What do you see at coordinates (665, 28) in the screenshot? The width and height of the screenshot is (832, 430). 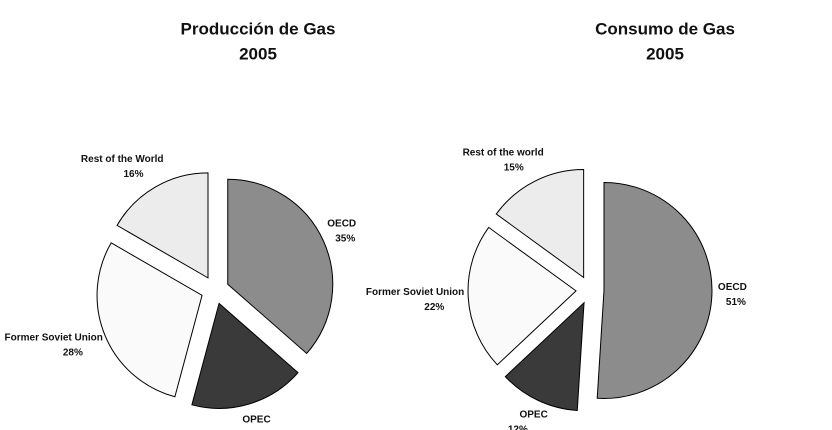 I see `chart-title: Consumo de Gas` at bounding box center [665, 28].